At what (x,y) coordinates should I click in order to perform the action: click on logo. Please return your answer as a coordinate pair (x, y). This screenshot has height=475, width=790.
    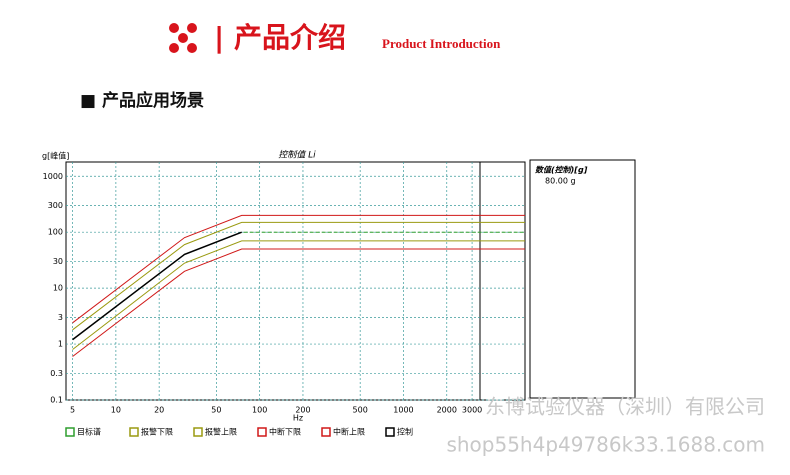
    Looking at the image, I should click on (183, 38).